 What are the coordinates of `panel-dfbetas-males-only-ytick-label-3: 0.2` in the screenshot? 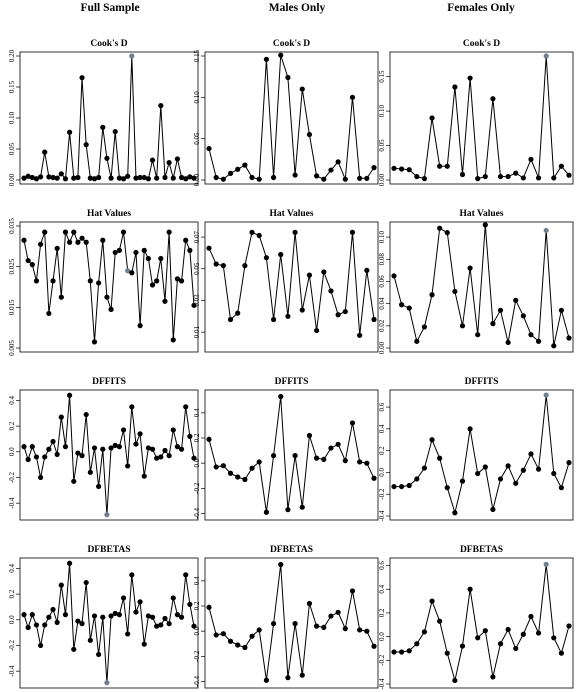 It's located at (197, 605).